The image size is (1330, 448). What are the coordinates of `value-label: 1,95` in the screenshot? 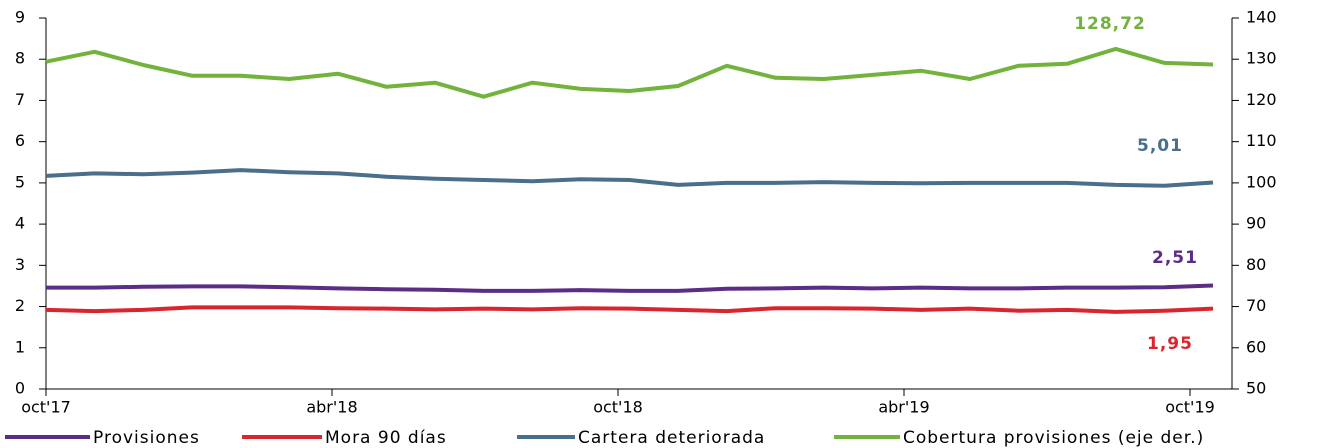 It's located at (1170, 344).